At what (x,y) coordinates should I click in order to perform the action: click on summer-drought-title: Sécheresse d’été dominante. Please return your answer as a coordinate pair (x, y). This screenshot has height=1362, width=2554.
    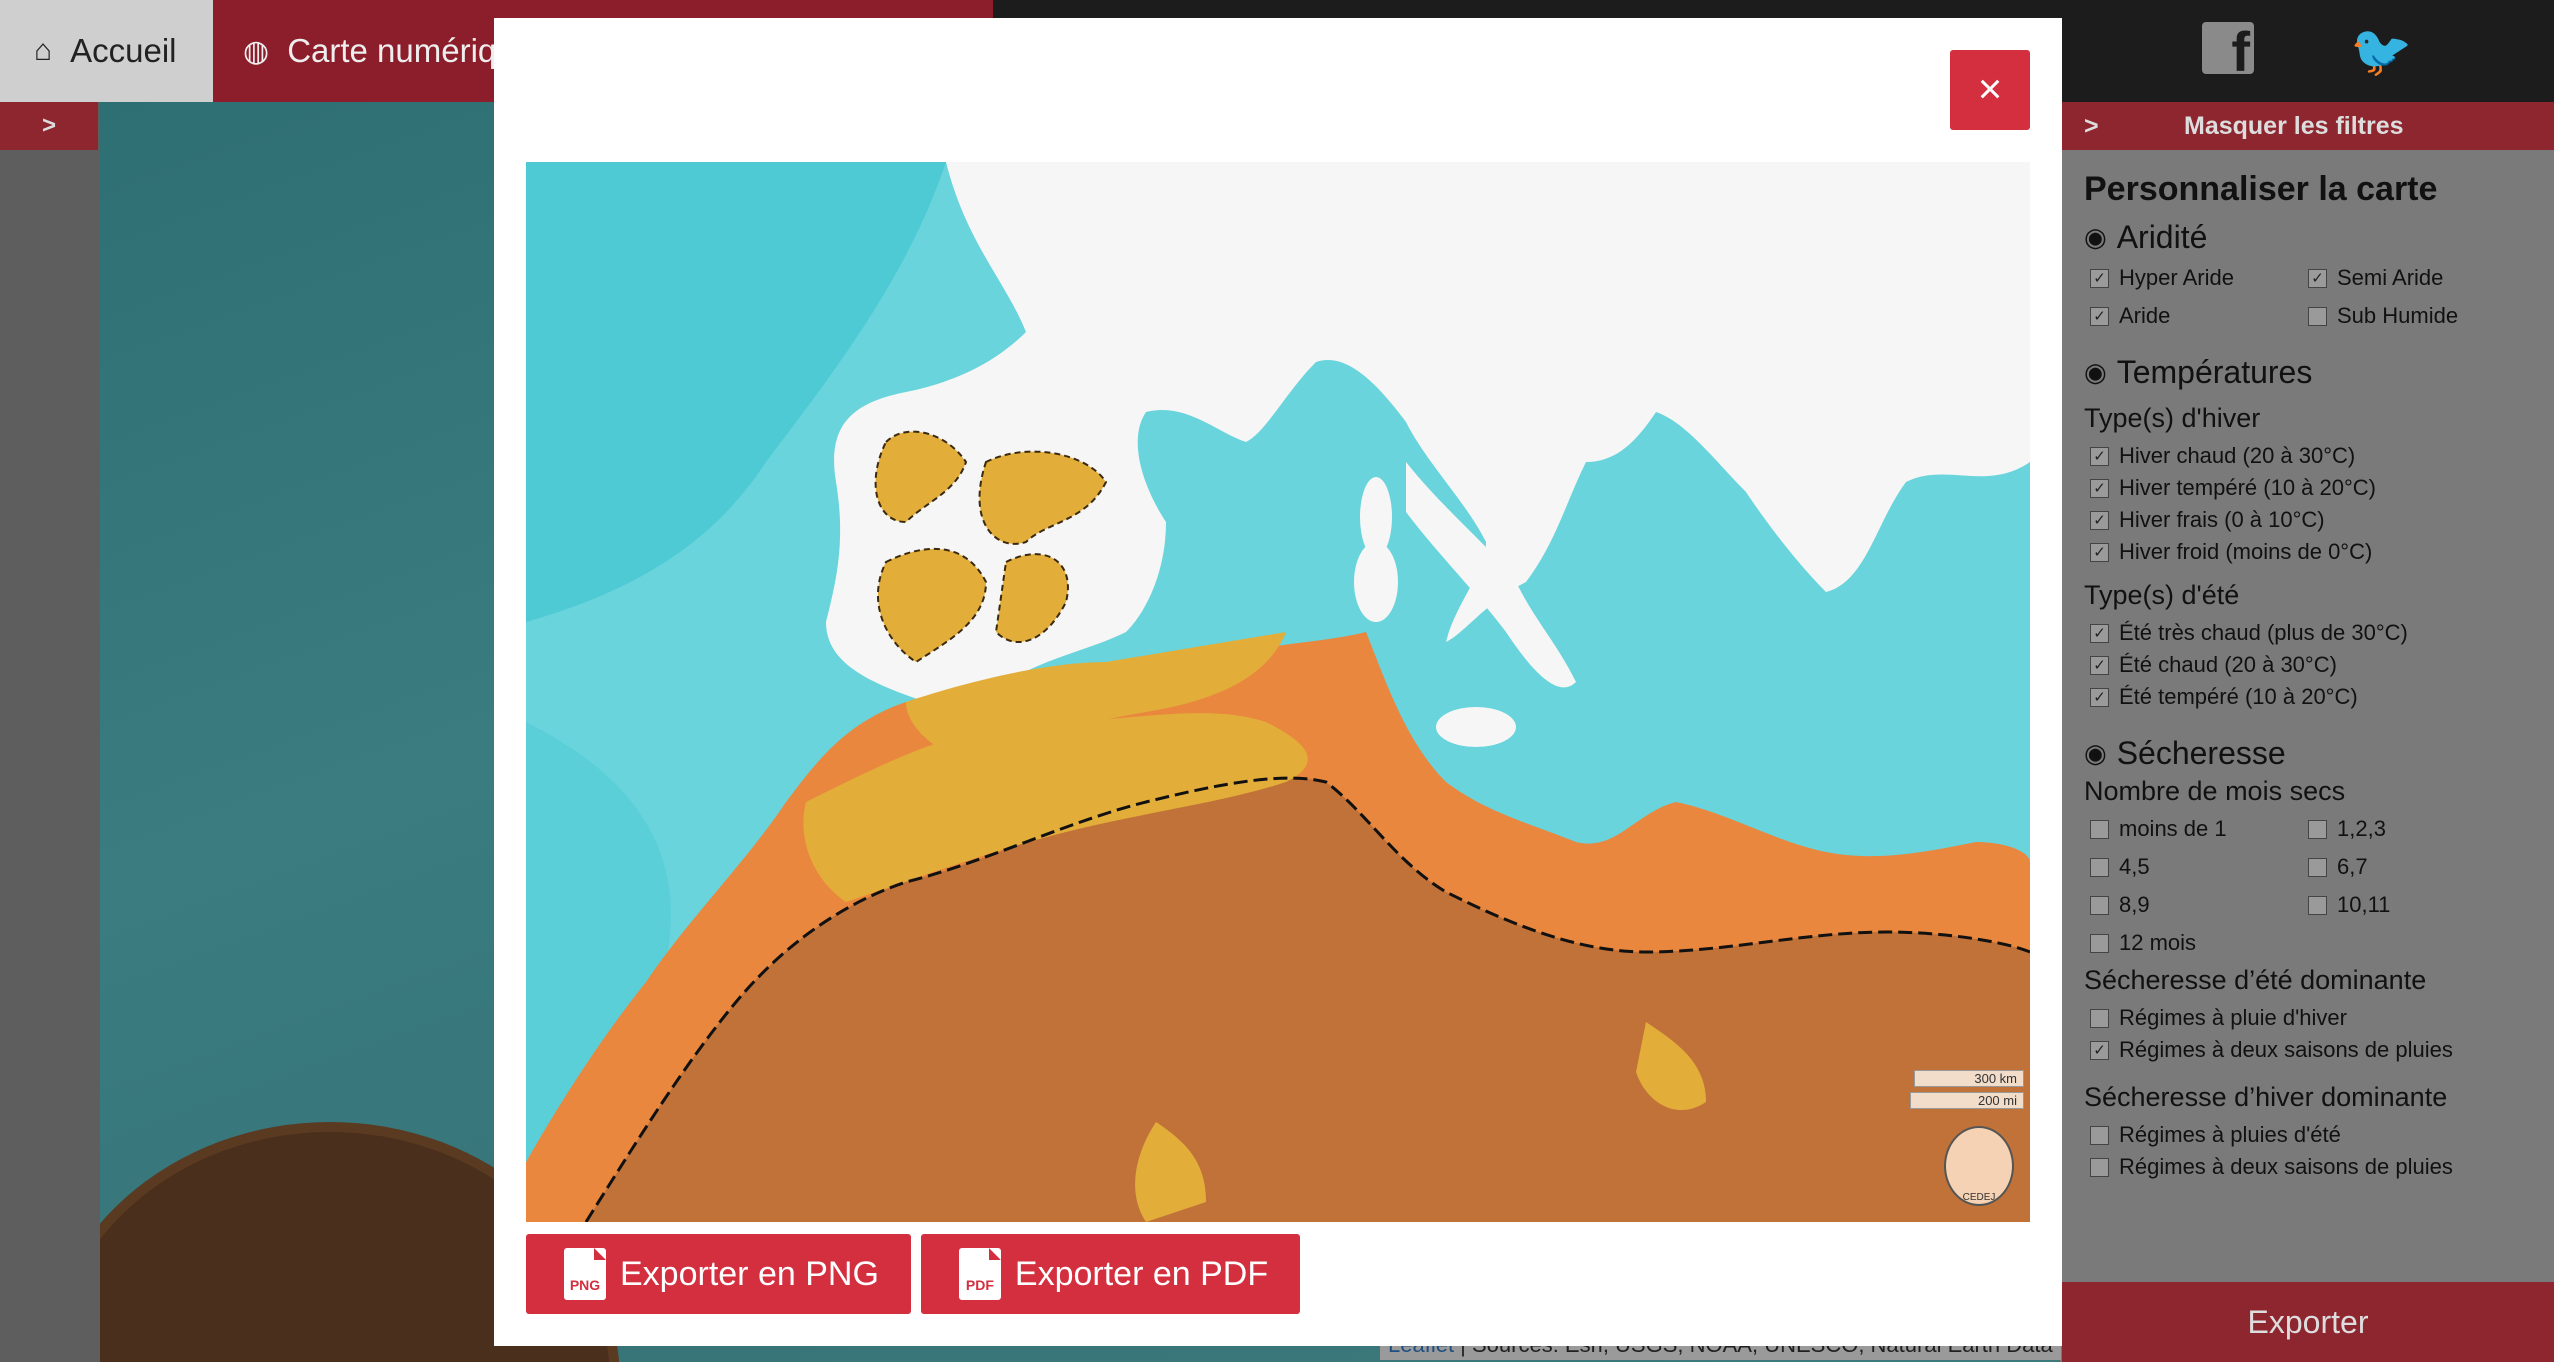
    Looking at the image, I should click on (2255, 980).